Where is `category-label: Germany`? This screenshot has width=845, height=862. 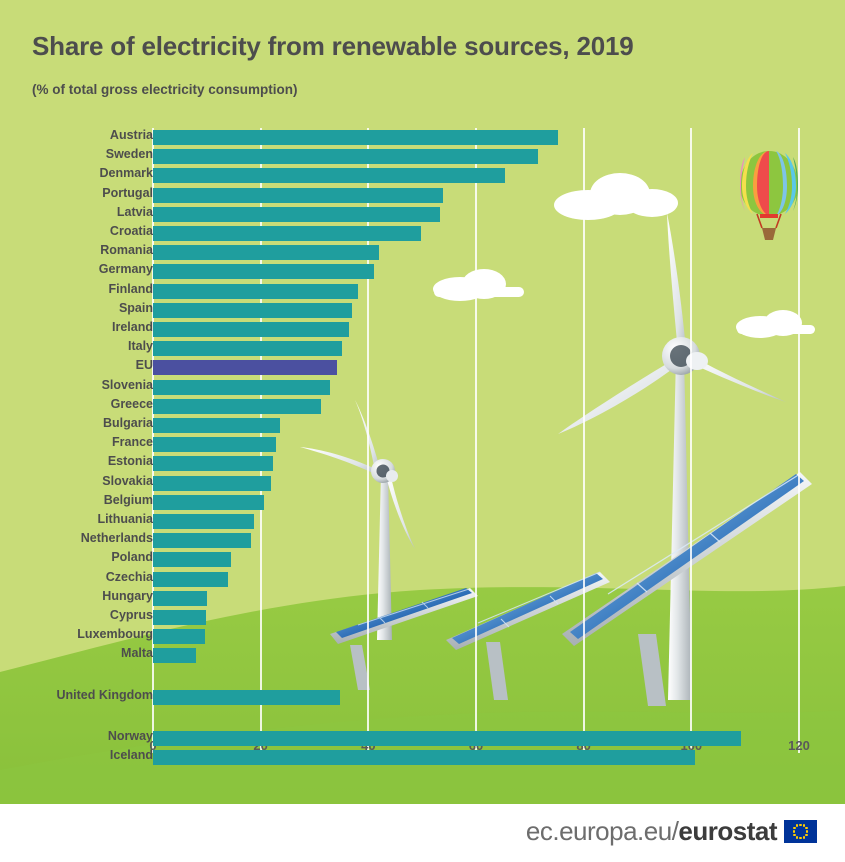
category-label: Germany is located at coordinates (125, 269).